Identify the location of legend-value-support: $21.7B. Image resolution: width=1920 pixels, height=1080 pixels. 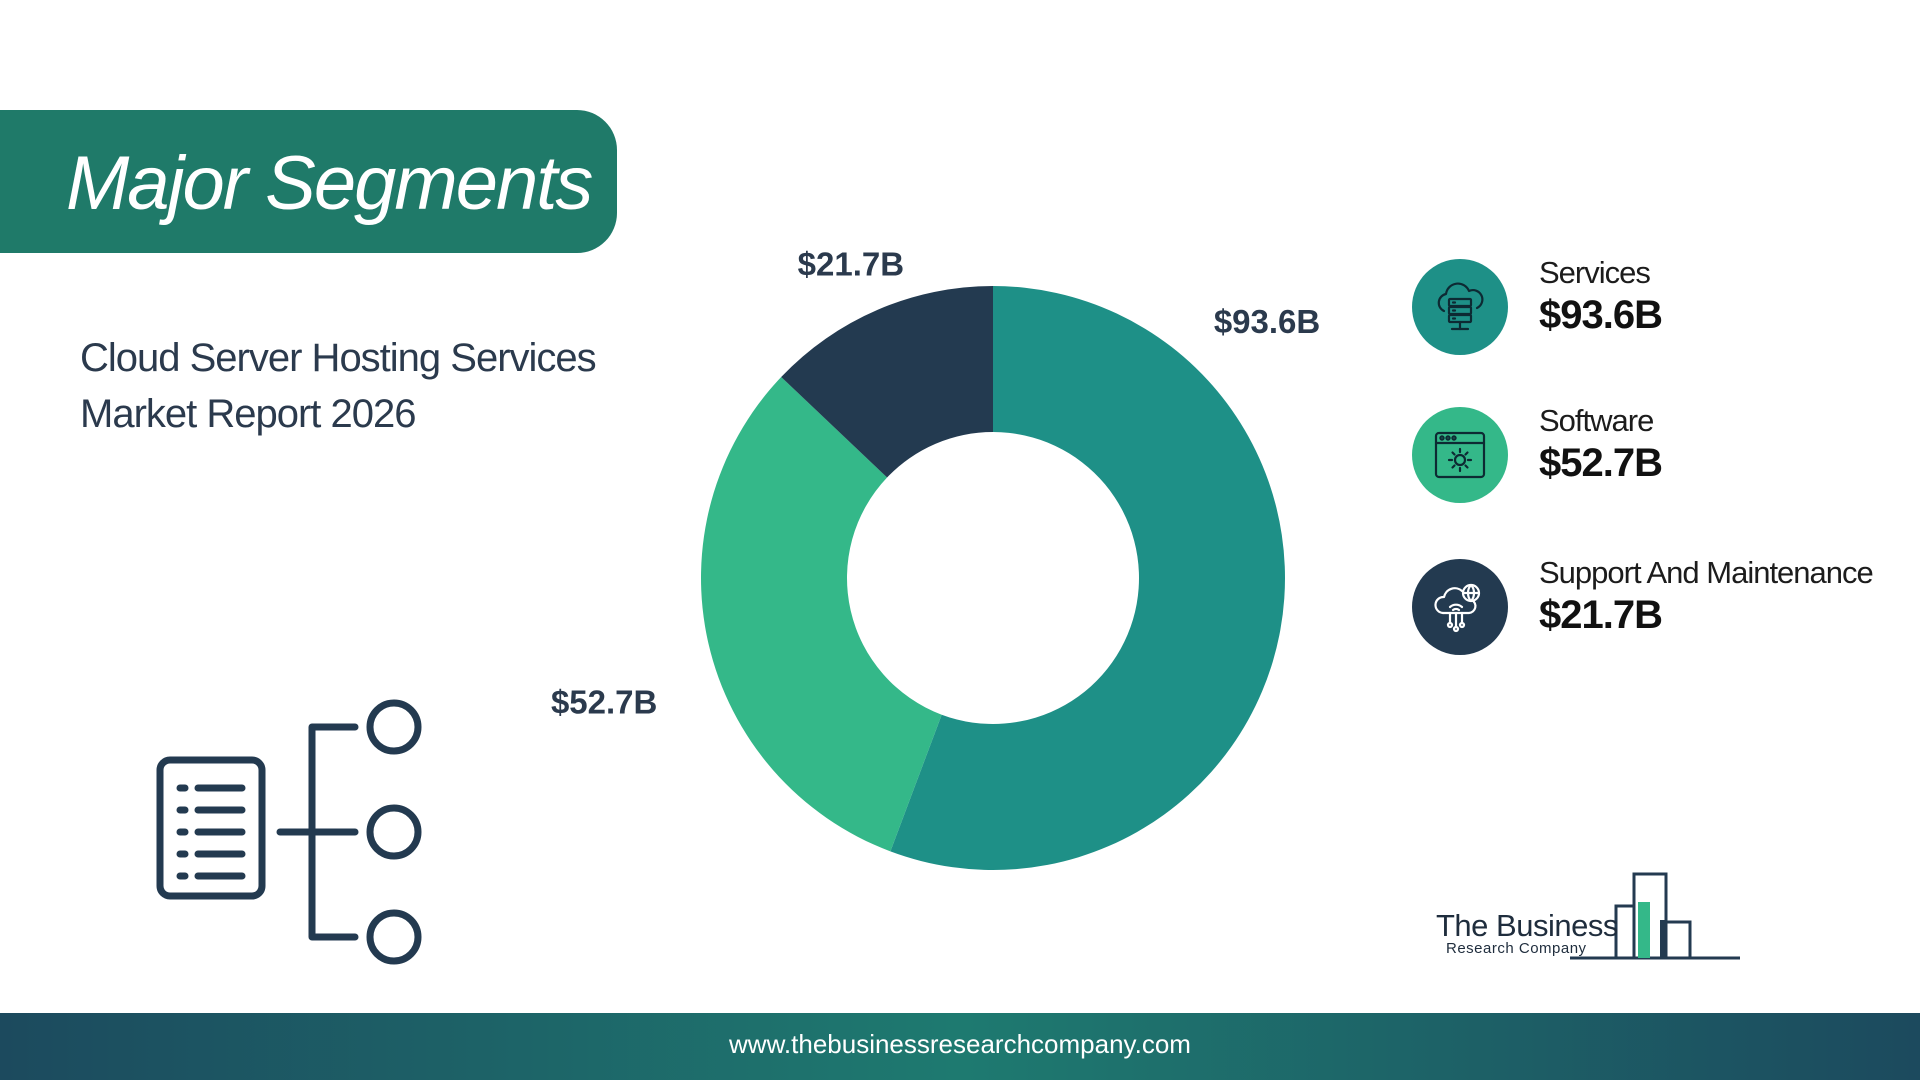
(1601, 615).